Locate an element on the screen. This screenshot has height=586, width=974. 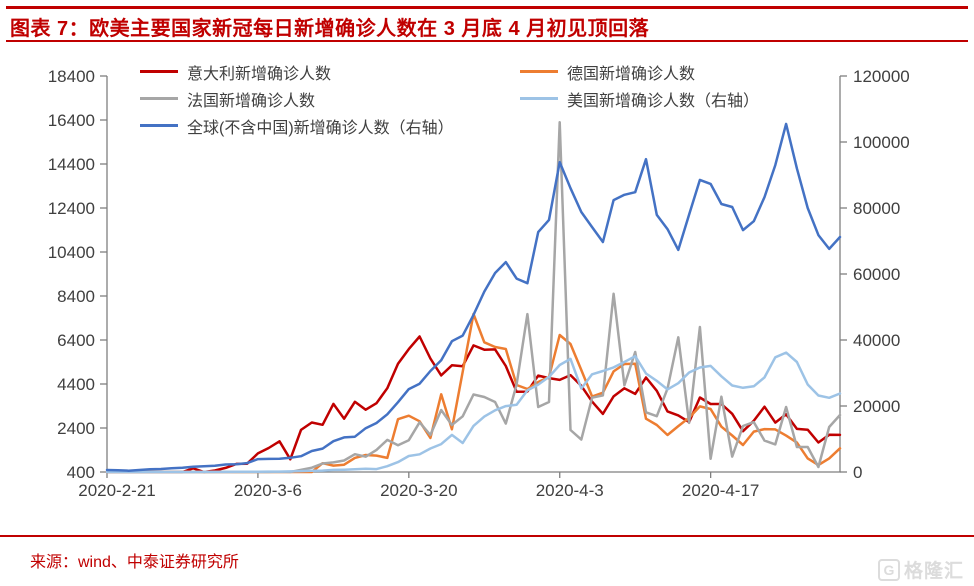
y-right-tick-label: 20000 is located at coordinates (876, 406).